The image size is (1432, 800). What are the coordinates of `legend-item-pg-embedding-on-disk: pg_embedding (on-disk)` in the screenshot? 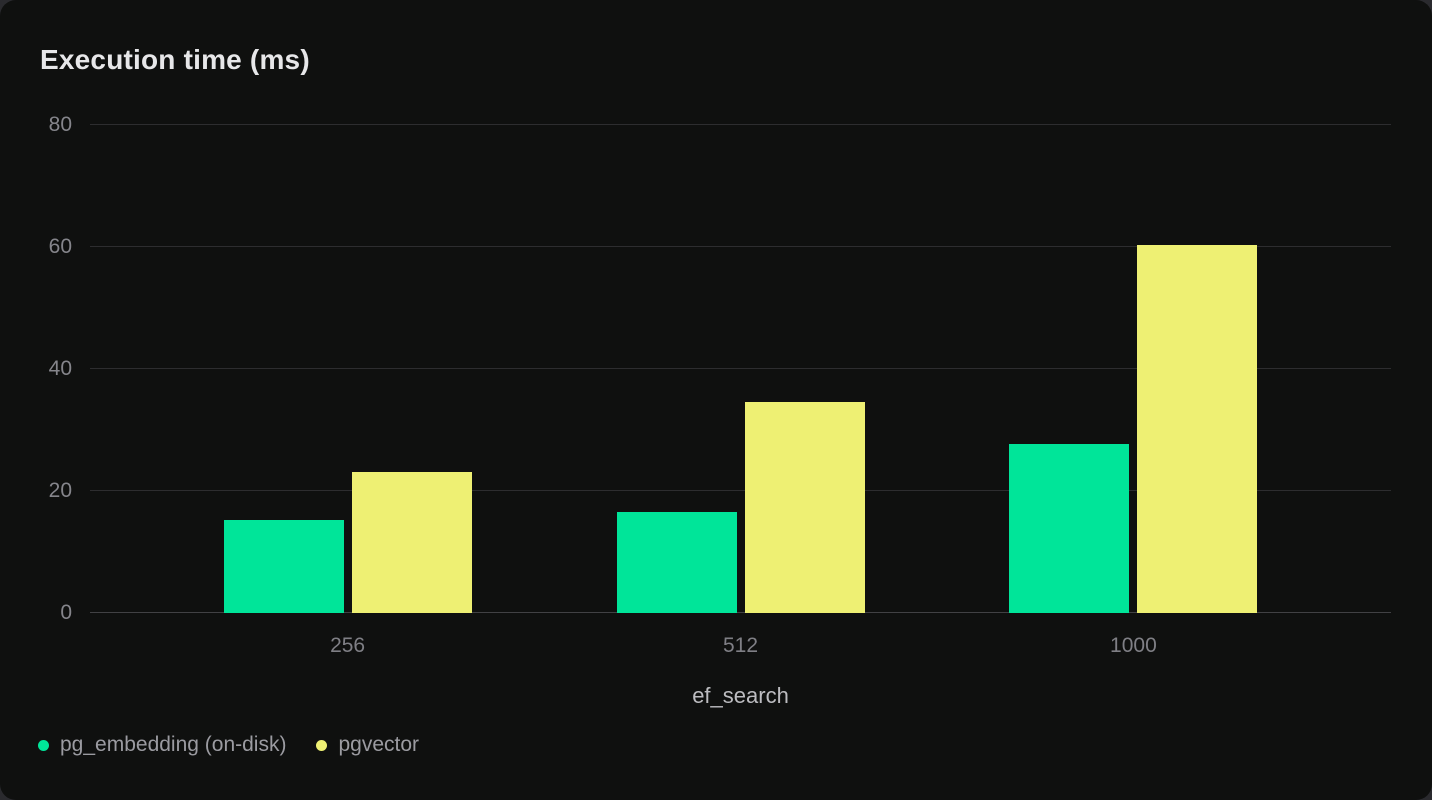 It's located at (162, 745).